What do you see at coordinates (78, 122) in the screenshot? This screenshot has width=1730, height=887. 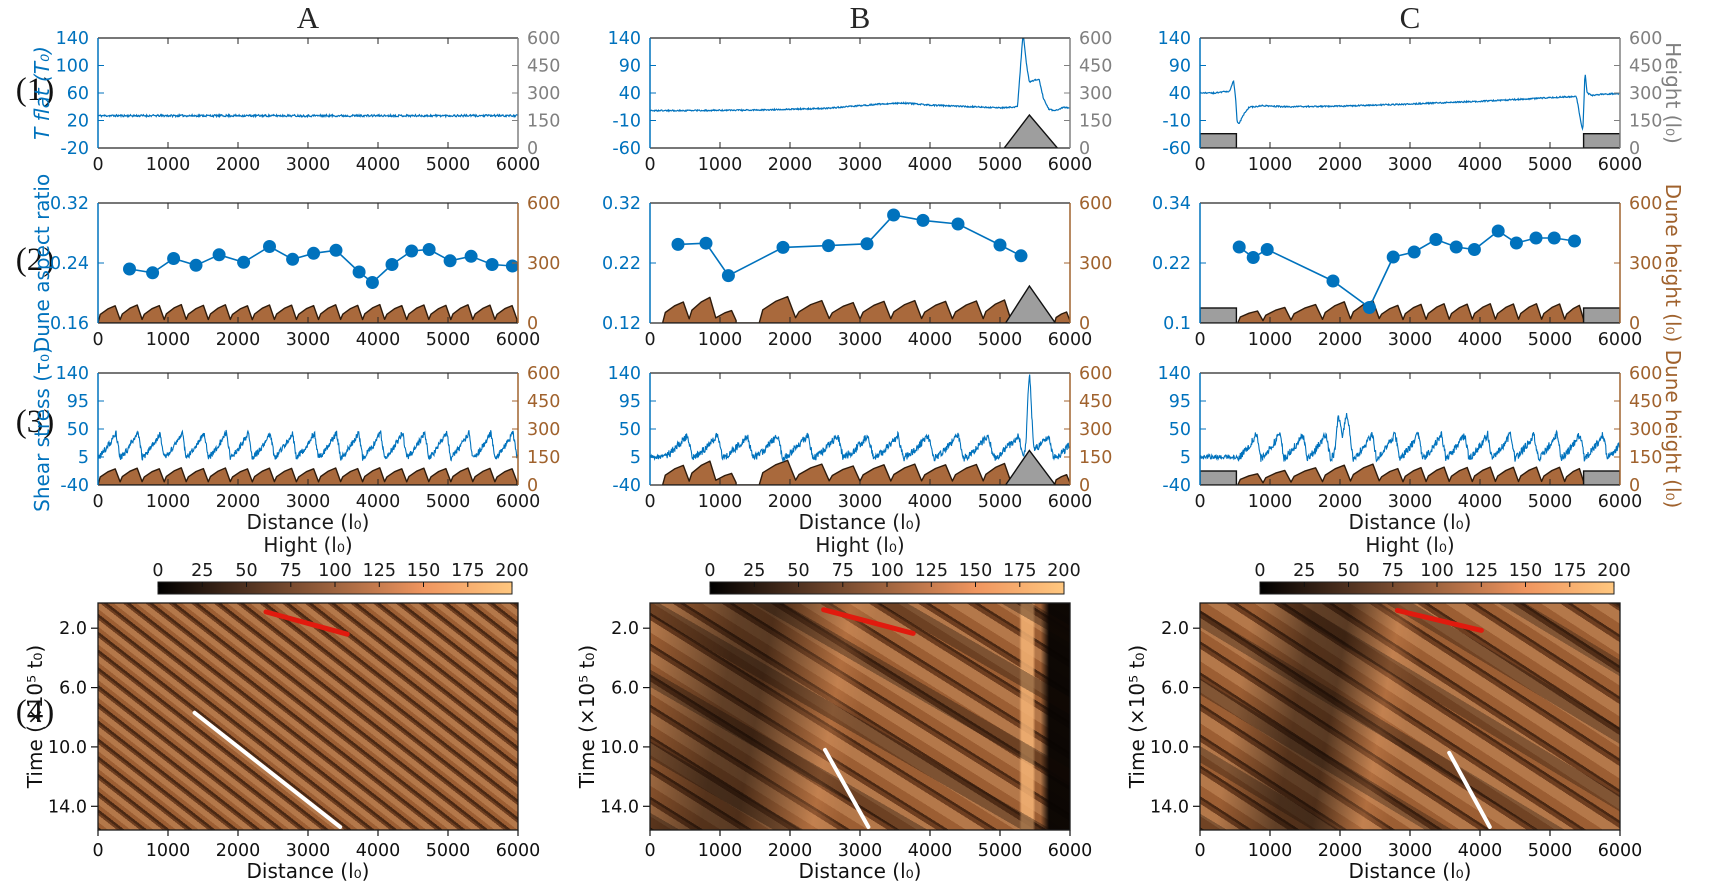 I see `left-tick-label: 20` at bounding box center [78, 122].